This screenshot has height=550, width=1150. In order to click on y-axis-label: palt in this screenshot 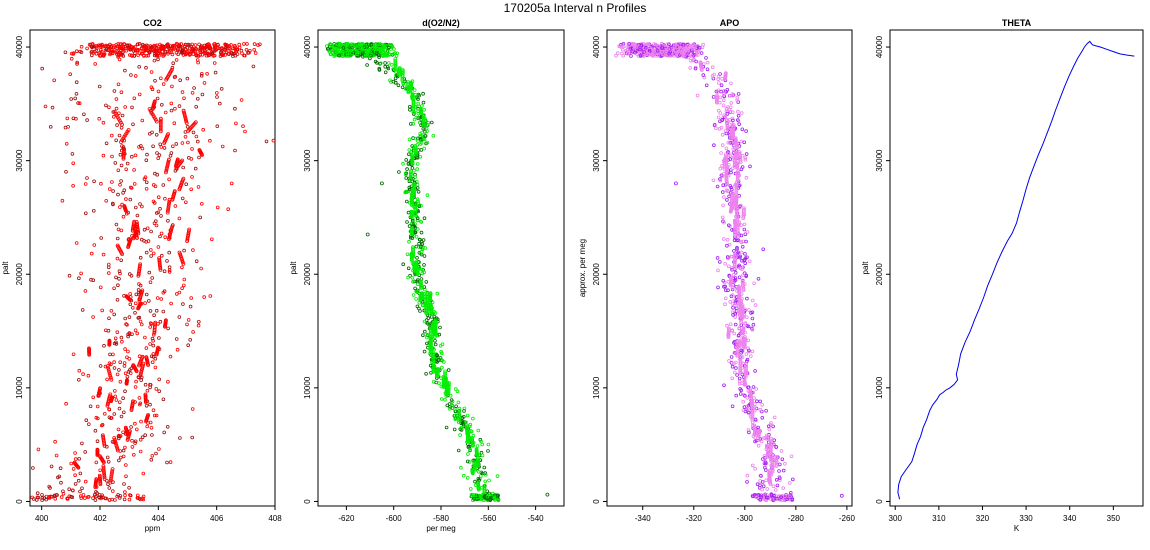, I will do `click(865, 268)`.